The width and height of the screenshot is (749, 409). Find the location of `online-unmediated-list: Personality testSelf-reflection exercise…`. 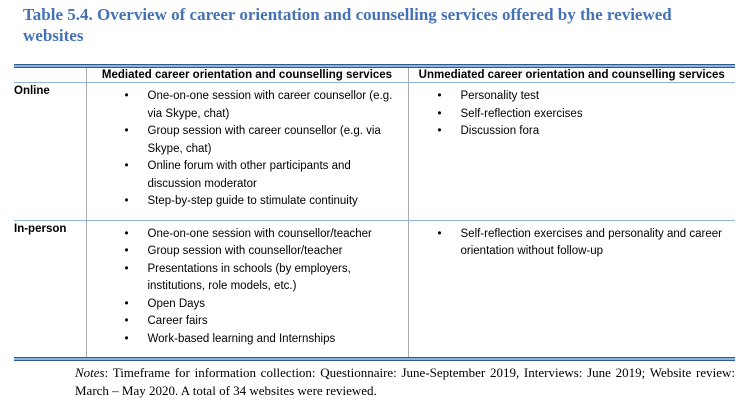

online-unmediated-list: Personality testSelf-reflection exercise… is located at coordinates (572, 116).